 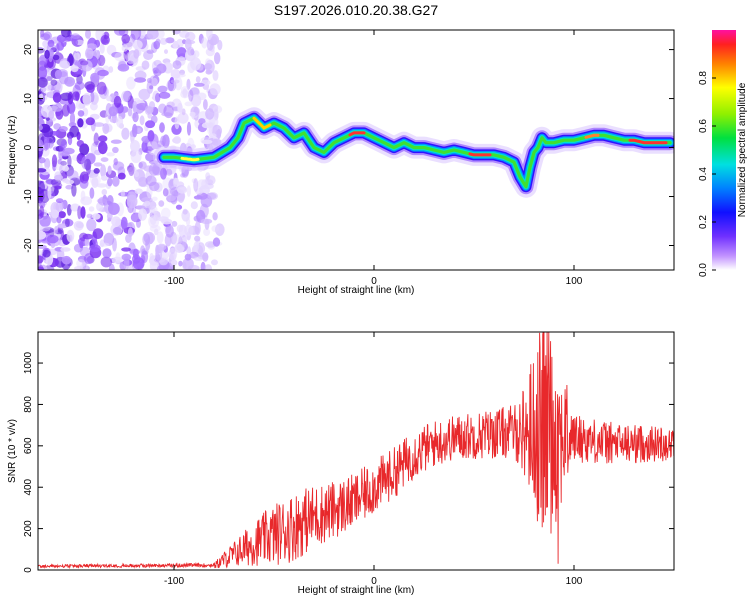 I want to click on y-tick-label: 10, so click(x=28, y=99).